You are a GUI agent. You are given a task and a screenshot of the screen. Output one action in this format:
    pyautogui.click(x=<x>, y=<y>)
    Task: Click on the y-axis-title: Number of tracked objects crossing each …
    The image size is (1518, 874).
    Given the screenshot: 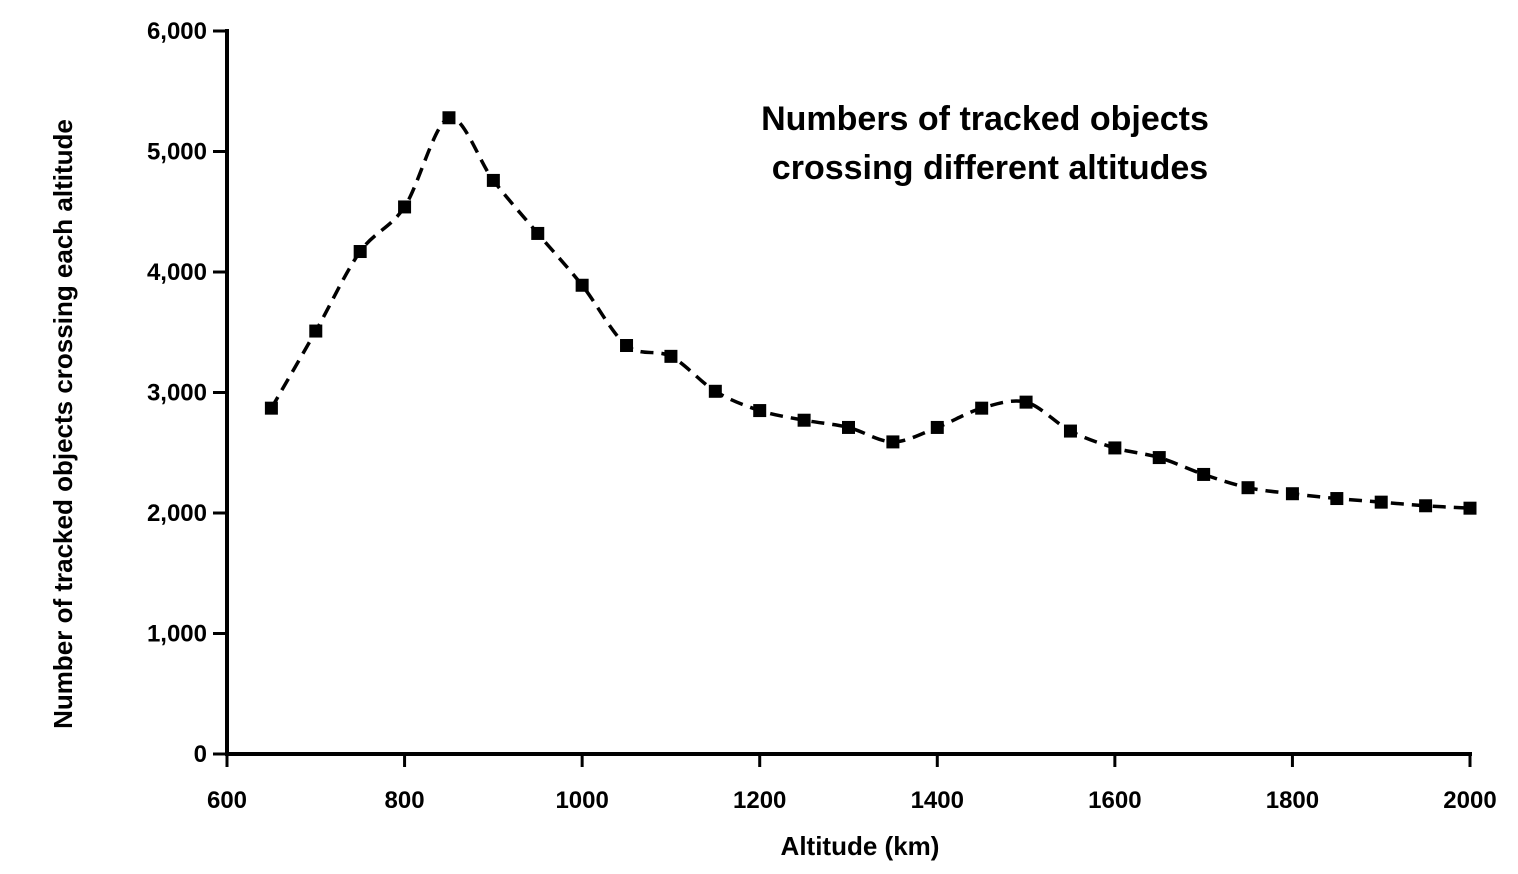 What is the action you would take?
    pyautogui.click(x=63, y=424)
    